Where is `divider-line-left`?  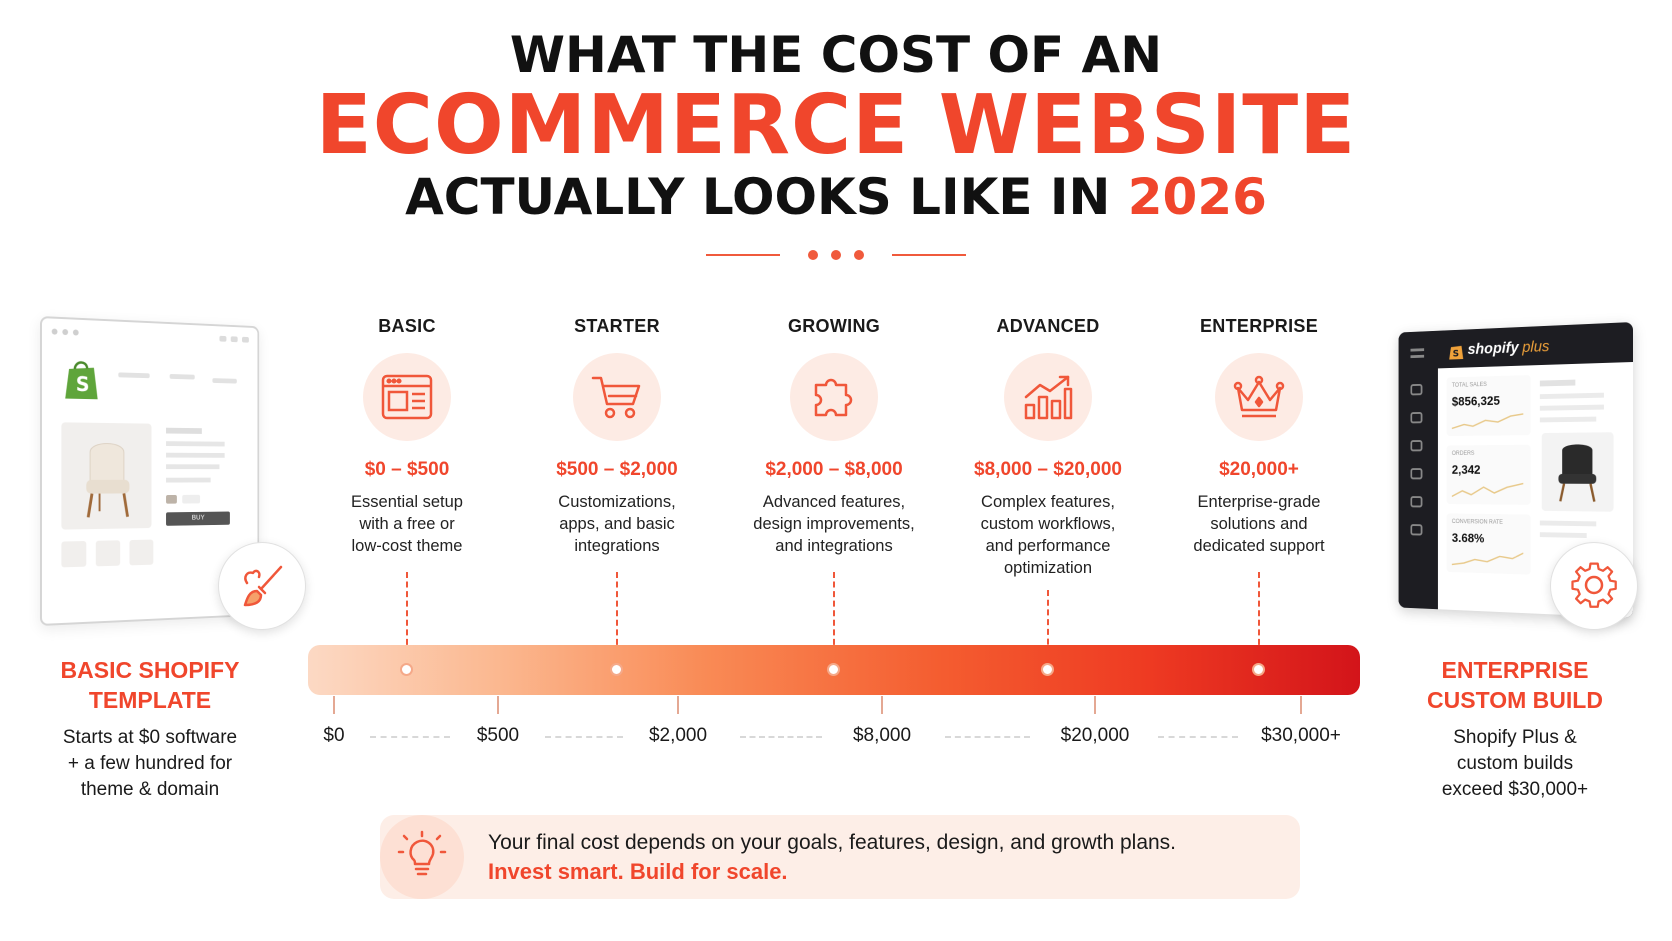
divider-line-left is located at coordinates (743, 255).